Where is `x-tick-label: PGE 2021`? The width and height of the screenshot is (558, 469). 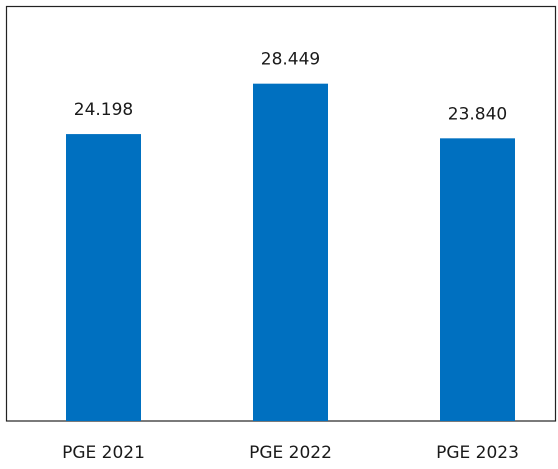
x-tick-label: PGE 2021 is located at coordinates (103, 453).